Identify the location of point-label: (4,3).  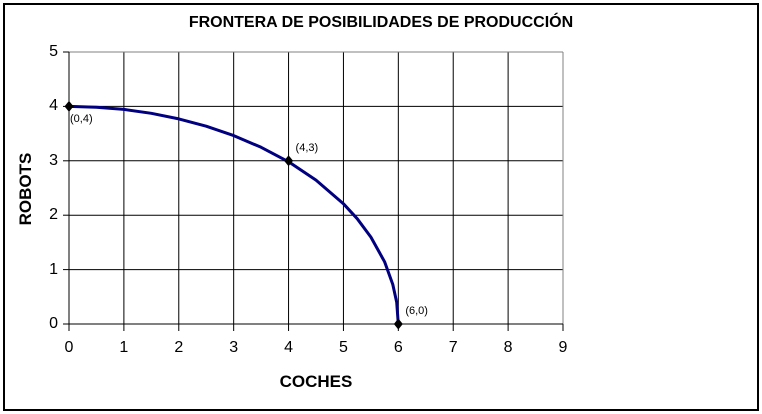
(307, 147).